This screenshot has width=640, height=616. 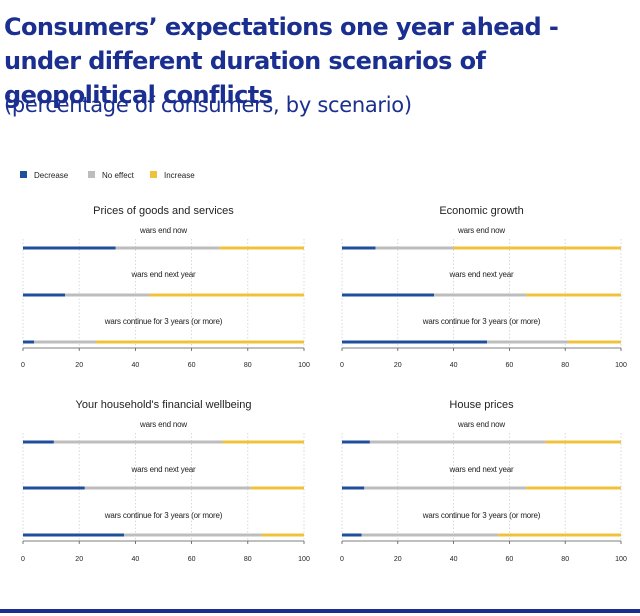 I want to click on panel-2-bar-3-no-effect, so click(x=527, y=342).